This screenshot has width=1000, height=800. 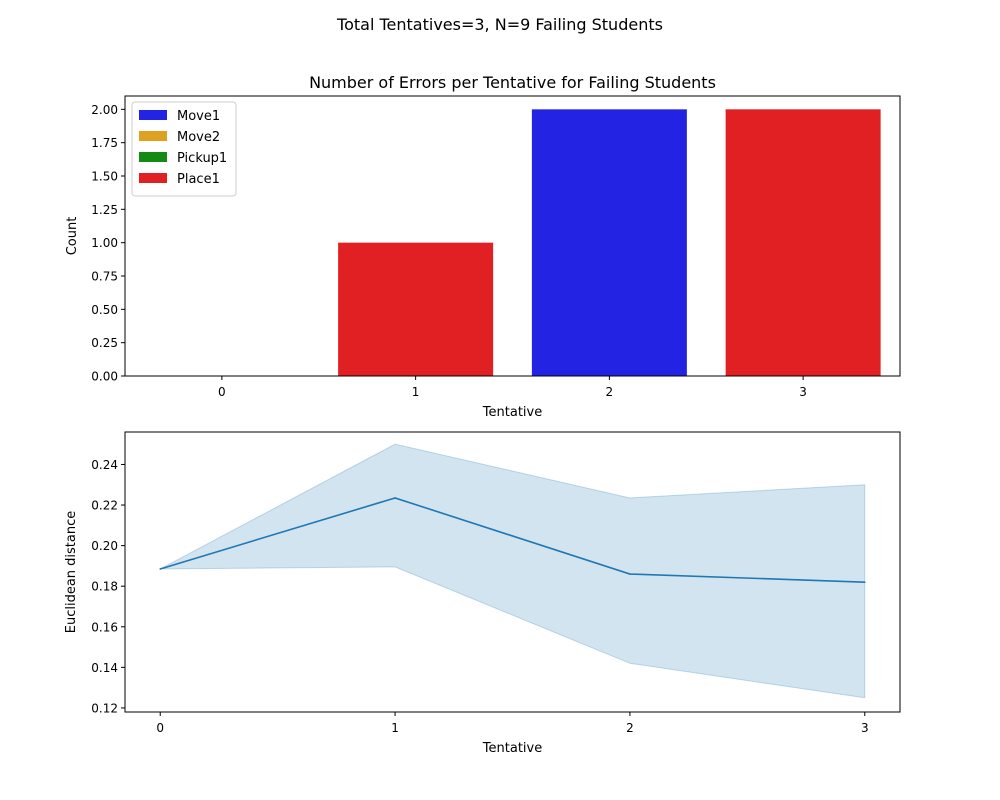 What do you see at coordinates (104, 465) in the screenshot?
I see `line-ytick-label: 0.24` at bounding box center [104, 465].